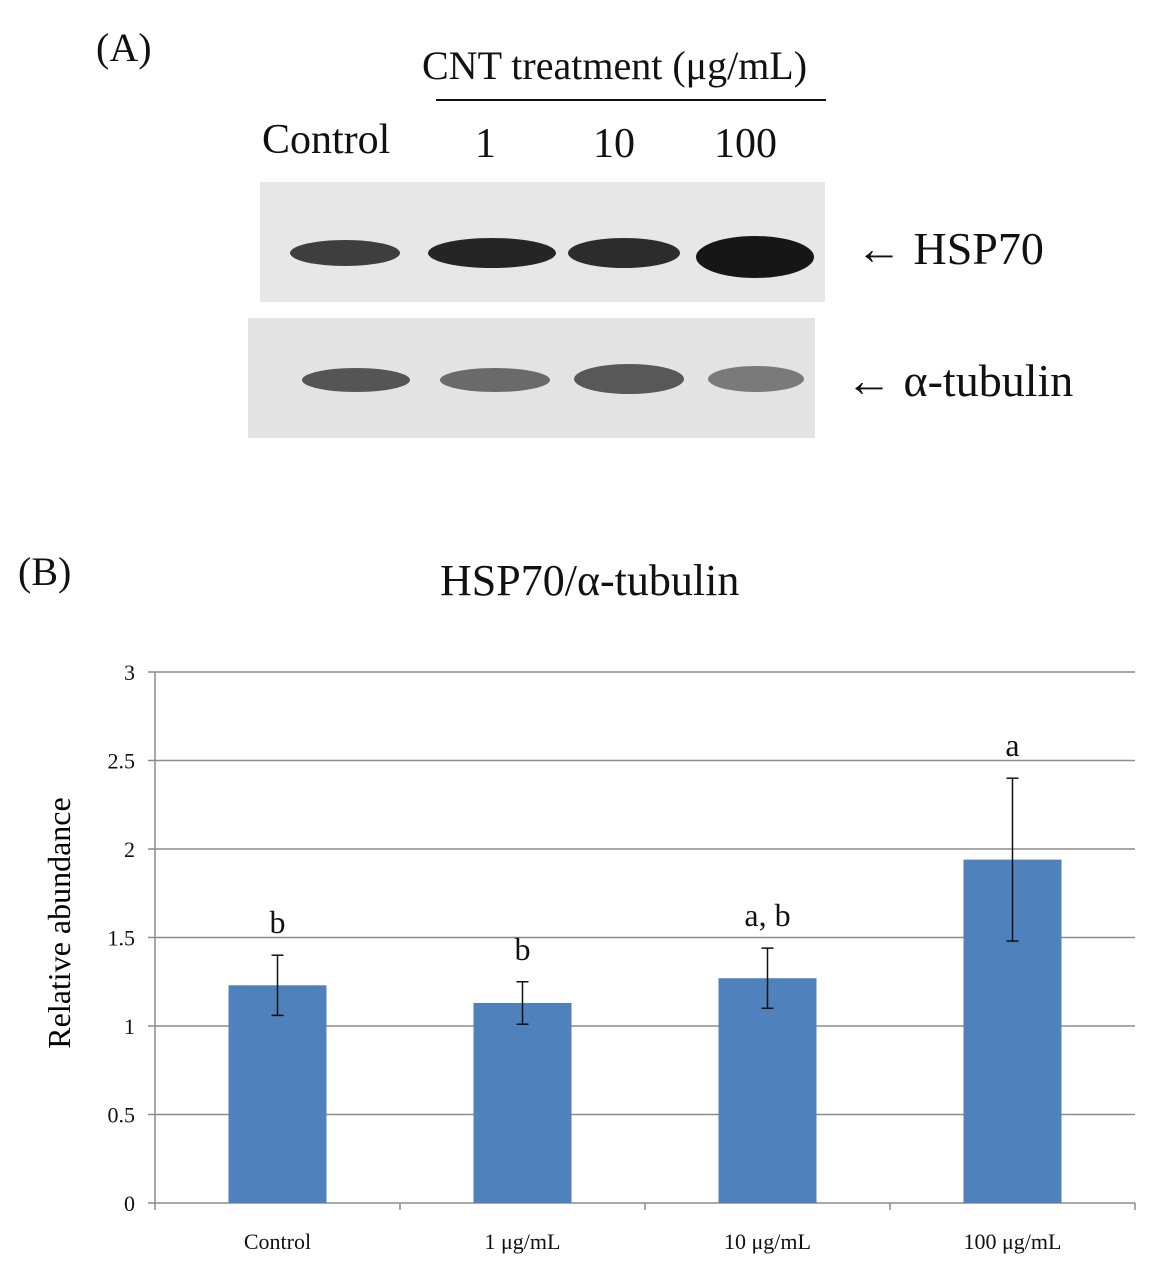 The width and height of the screenshot is (1157, 1277). What do you see at coordinates (523, 1241) in the screenshot?
I see `x-tick-label: 1 μg/mL` at bounding box center [523, 1241].